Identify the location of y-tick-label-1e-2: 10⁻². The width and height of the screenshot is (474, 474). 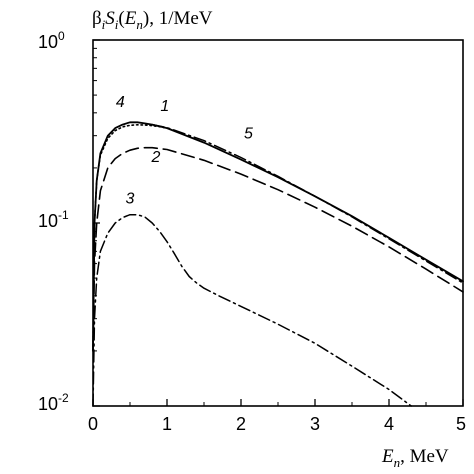
(53, 402).